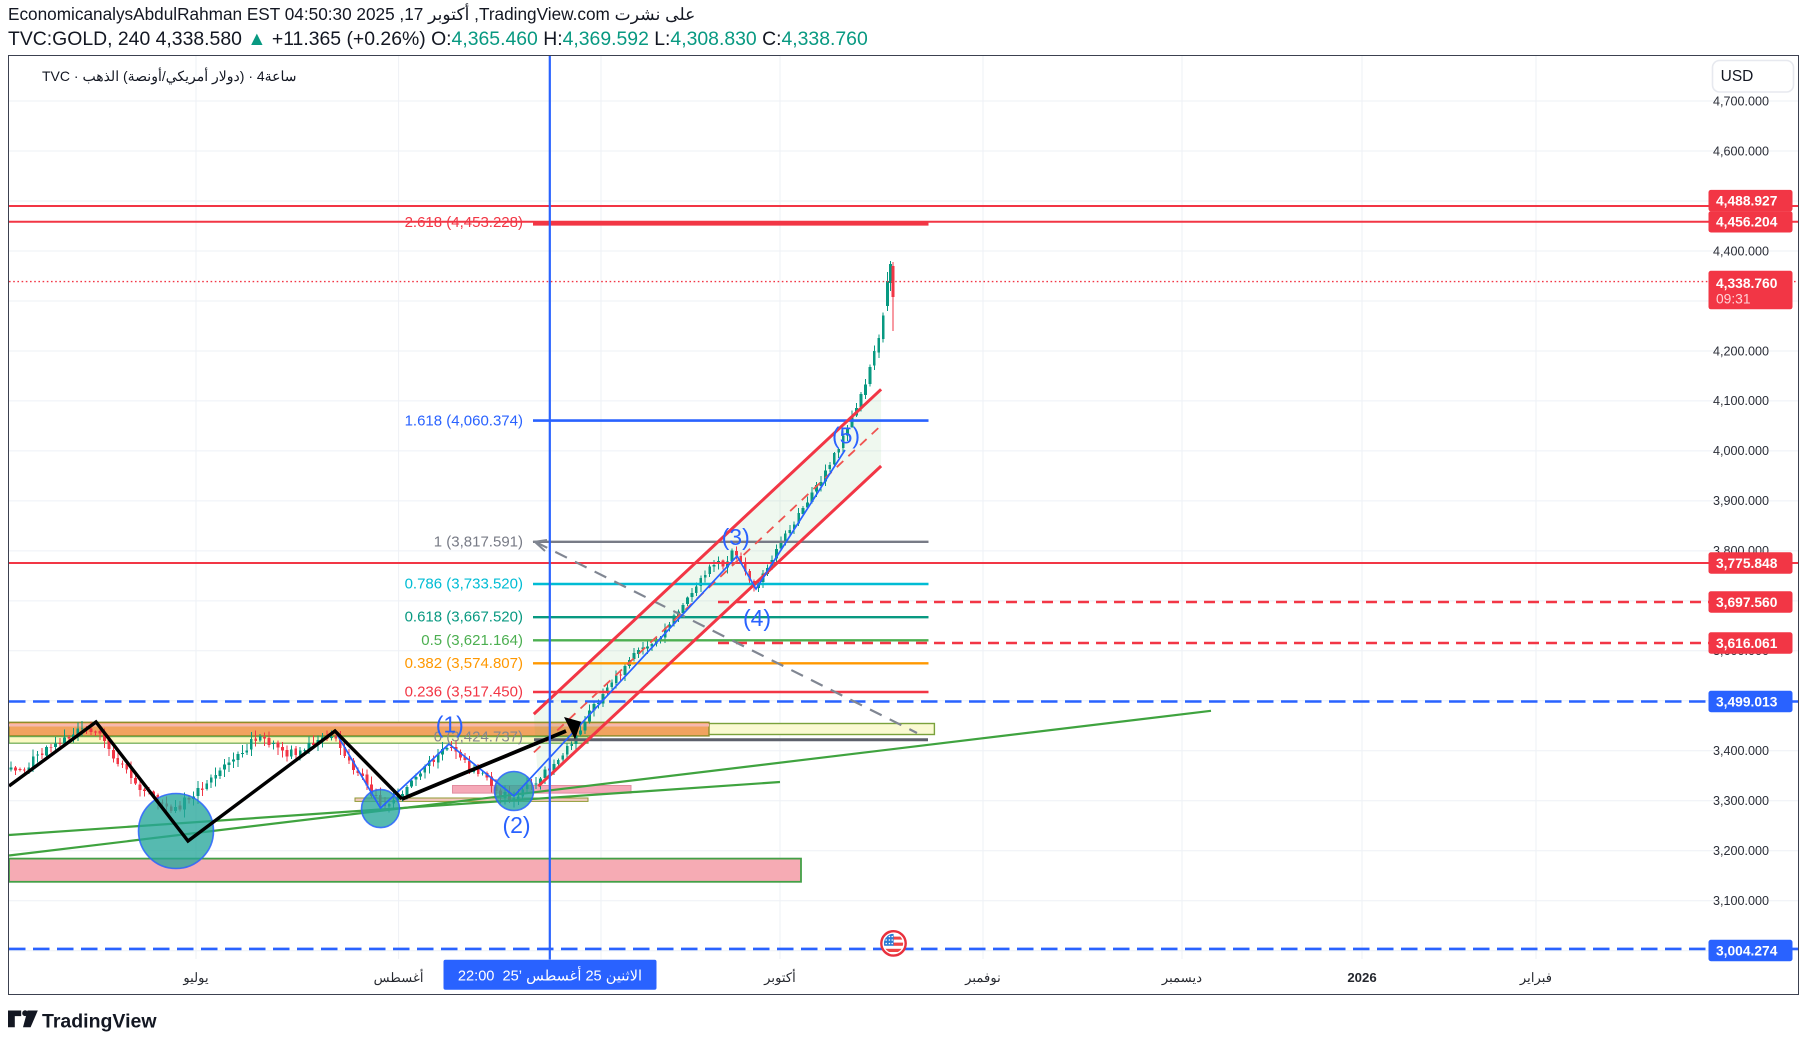 Image resolution: width=1807 pixels, height=1042 pixels. What do you see at coordinates (1181, 978) in the screenshot?
I see `svg-text: ديسمبر` at bounding box center [1181, 978].